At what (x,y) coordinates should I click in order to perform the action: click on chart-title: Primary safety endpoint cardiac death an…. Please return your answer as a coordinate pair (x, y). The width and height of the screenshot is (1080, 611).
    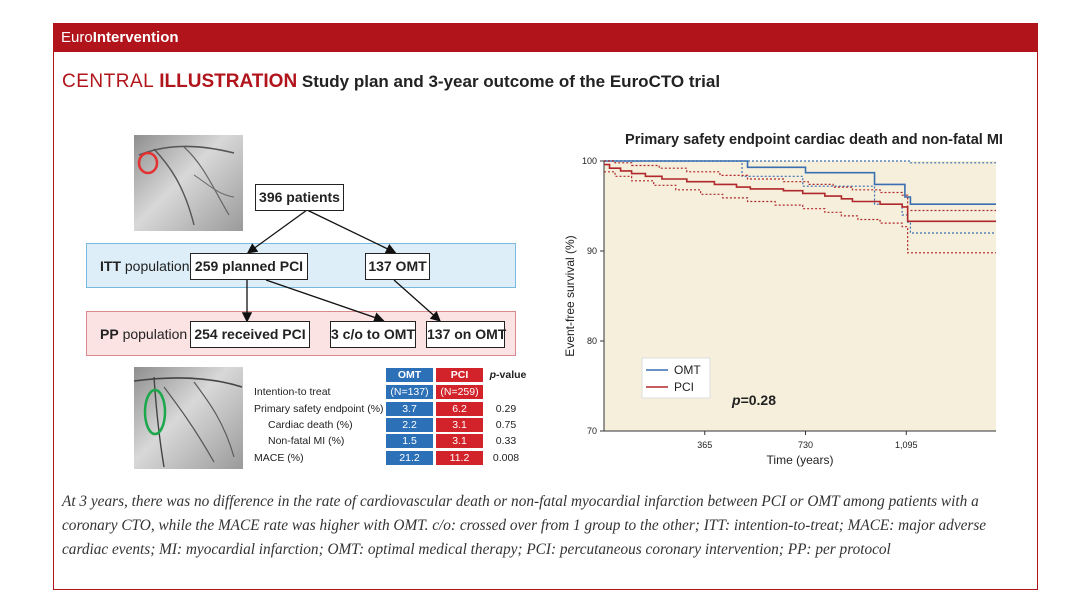
    Looking at the image, I should click on (814, 140).